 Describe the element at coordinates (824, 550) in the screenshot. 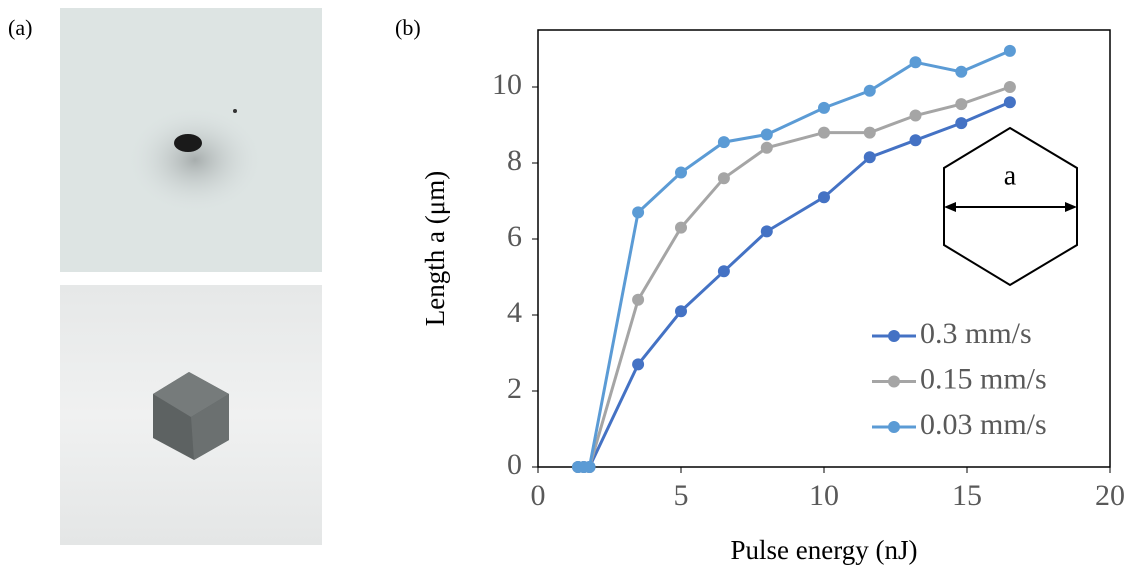

I see `x-axis-label: Pulse energy (nJ)` at that location.